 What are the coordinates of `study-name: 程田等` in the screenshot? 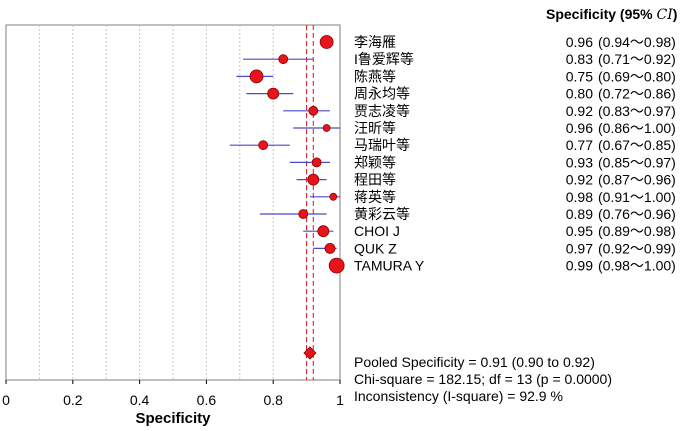 It's located at (375, 180).